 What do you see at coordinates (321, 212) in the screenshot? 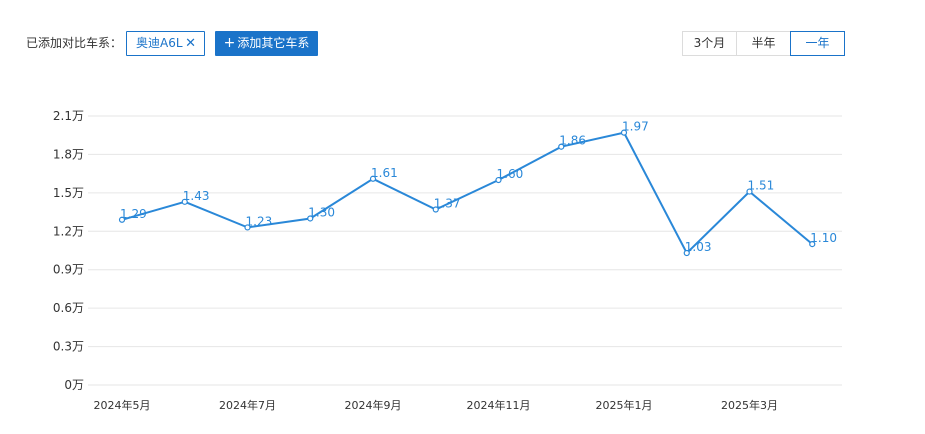
I see `data-label: 1.30` at bounding box center [321, 212].